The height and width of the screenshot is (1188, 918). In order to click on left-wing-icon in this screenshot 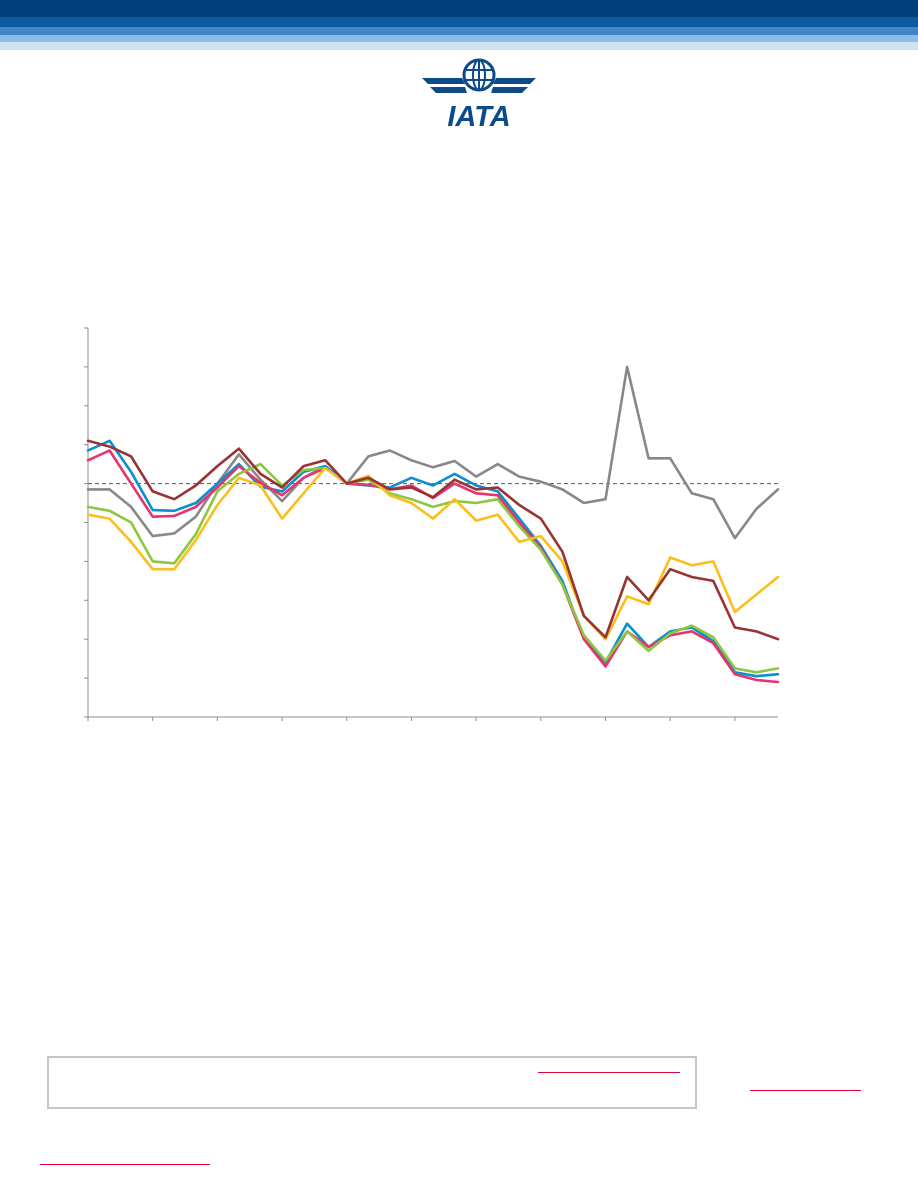, I will do `click(444, 85)`.